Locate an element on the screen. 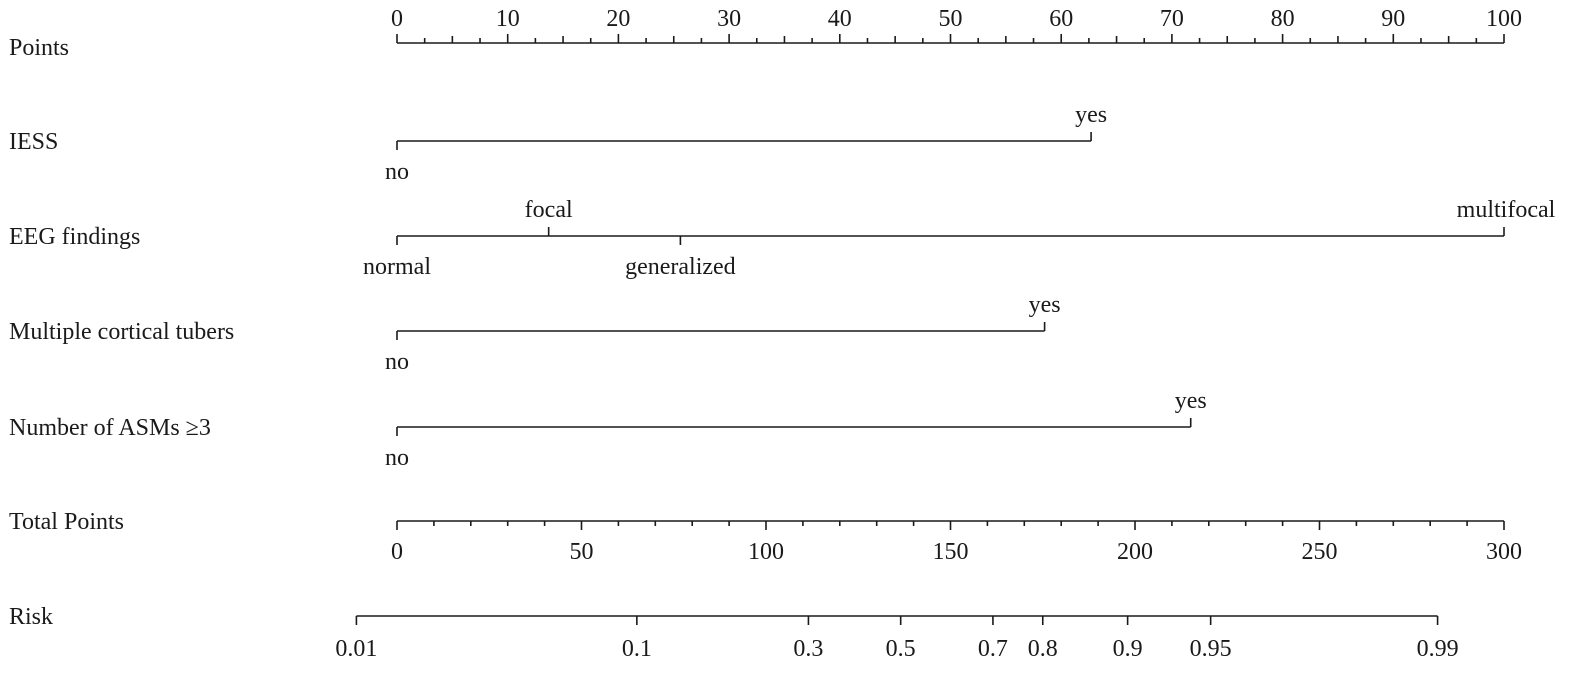 This screenshot has width=1595, height=674. points-tick-label: 40 is located at coordinates (840, 19).